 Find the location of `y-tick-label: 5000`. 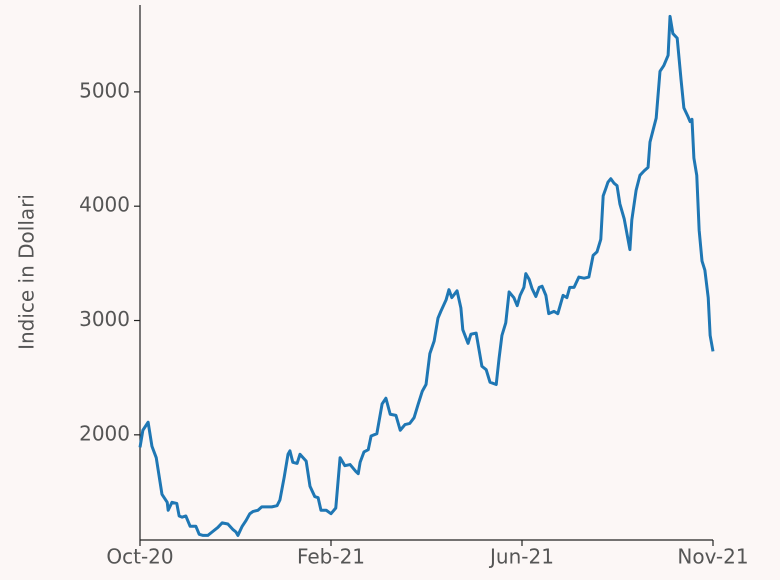

y-tick-label: 5000 is located at coordinates (104, 90).